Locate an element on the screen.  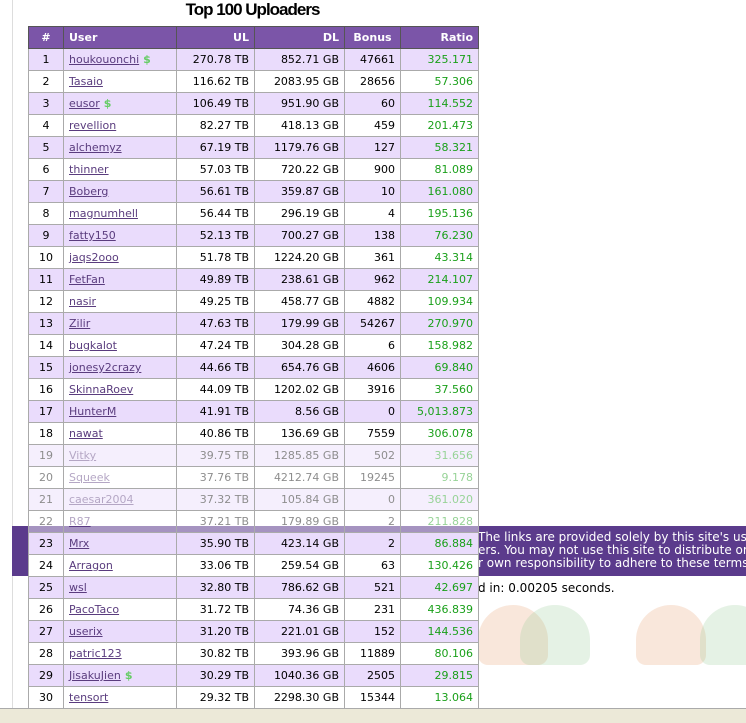
rank: 13 is located at coordinates (46, 323).